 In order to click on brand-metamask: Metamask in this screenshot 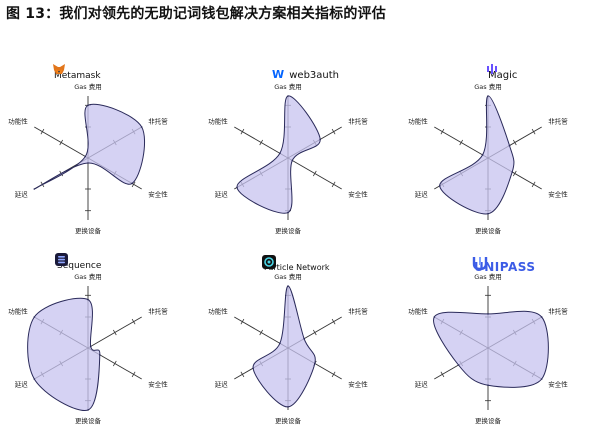, I will do `click(76, 72)`.